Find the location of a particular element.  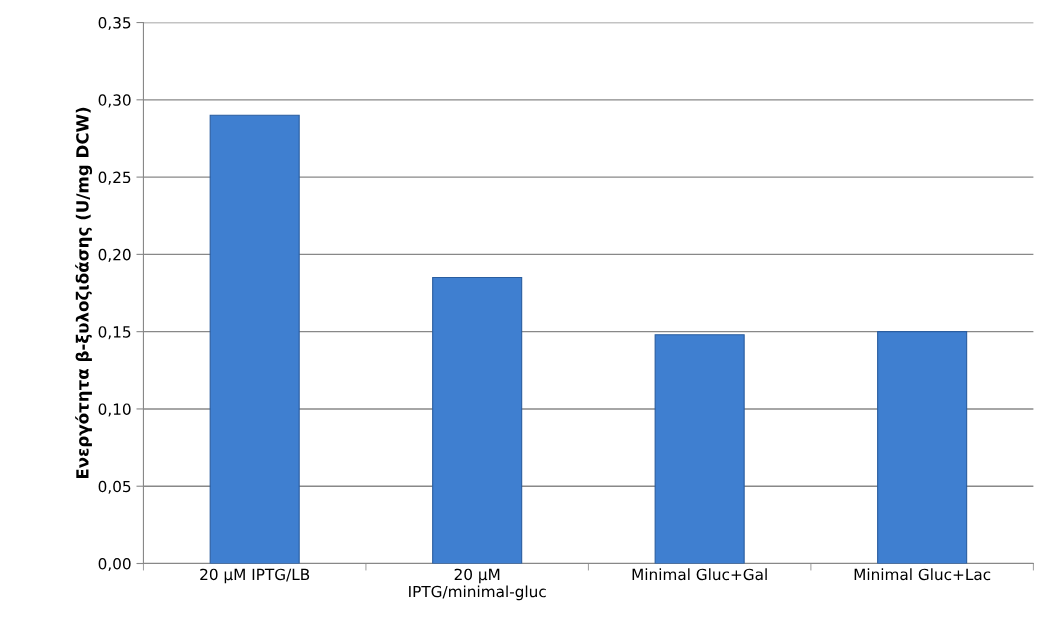

y-tick-label: 0,20 is located at coordinates (114, 255).